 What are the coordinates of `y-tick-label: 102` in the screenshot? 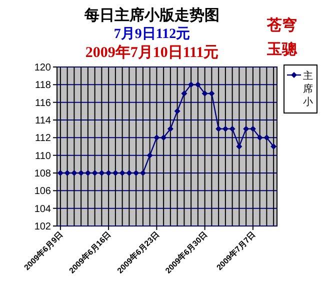 It's located at (43, 227).